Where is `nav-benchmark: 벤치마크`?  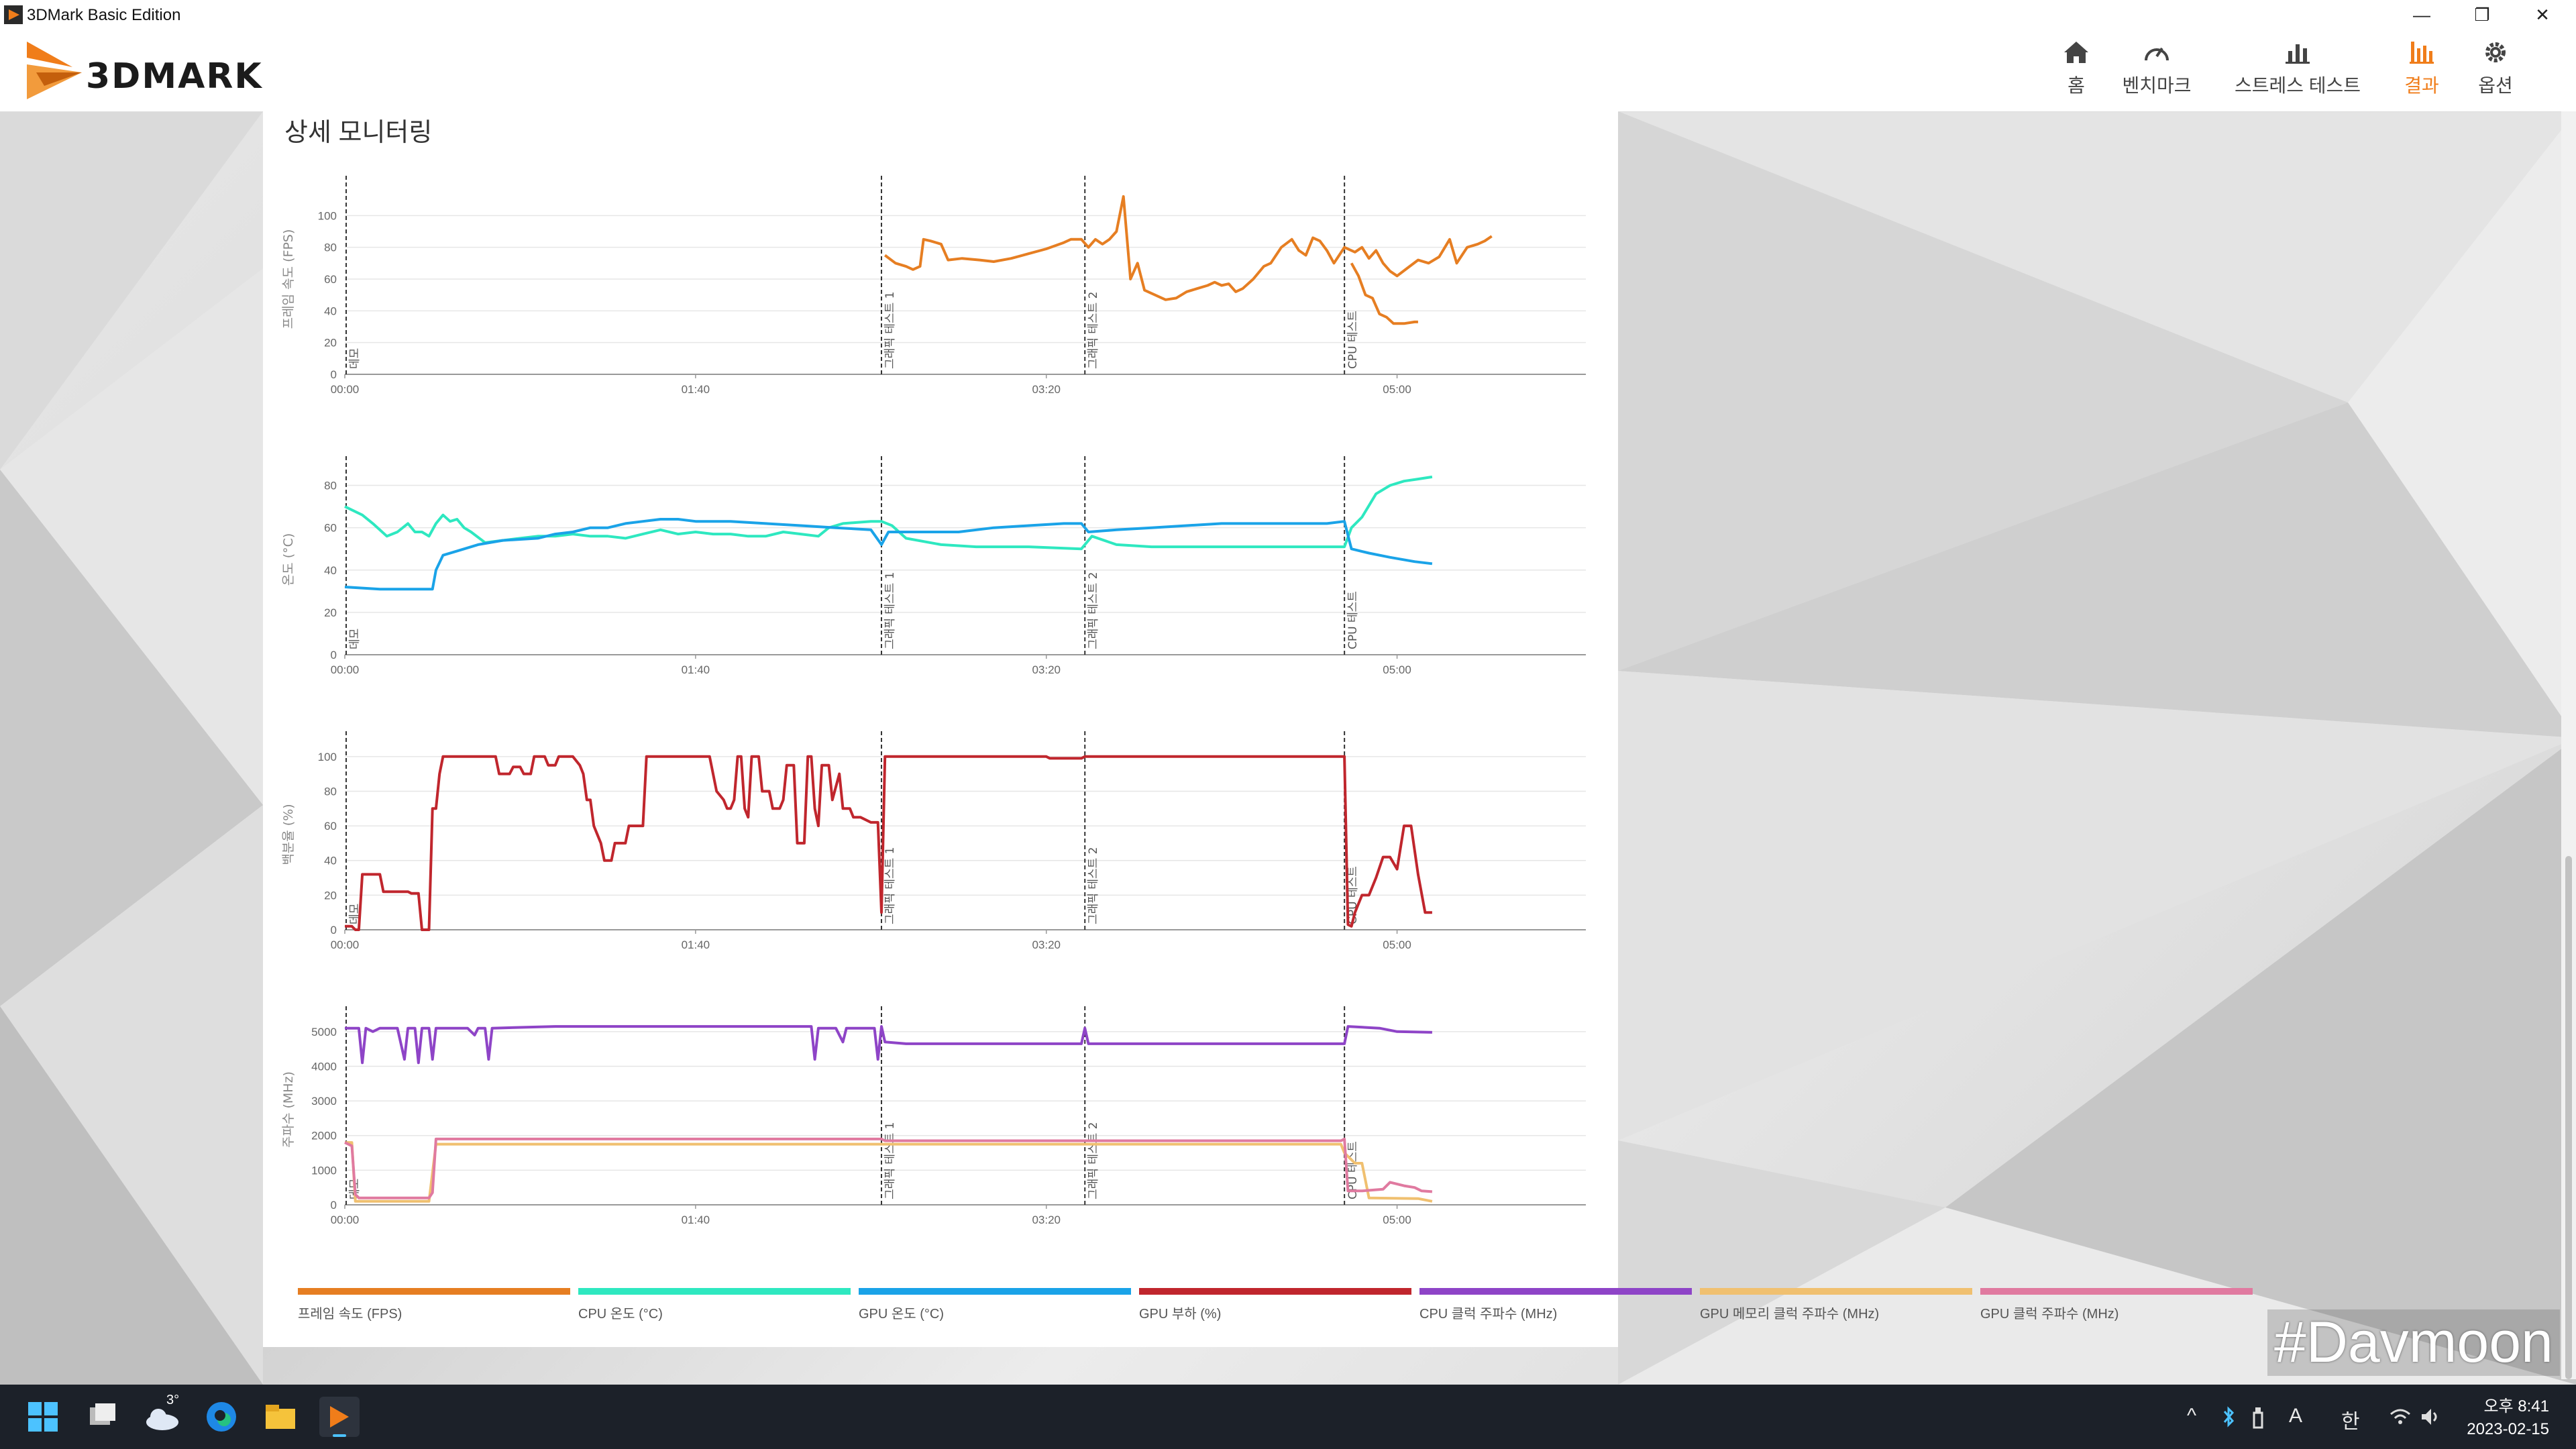 nav-benchmark: 벤치마크 is located at coordinates (2156, 71).